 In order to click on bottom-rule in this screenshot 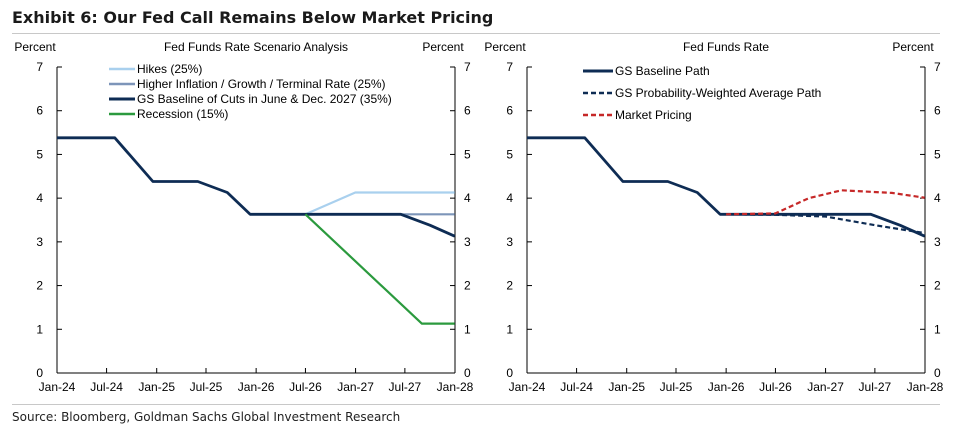, I will do `click(476, 404)`.